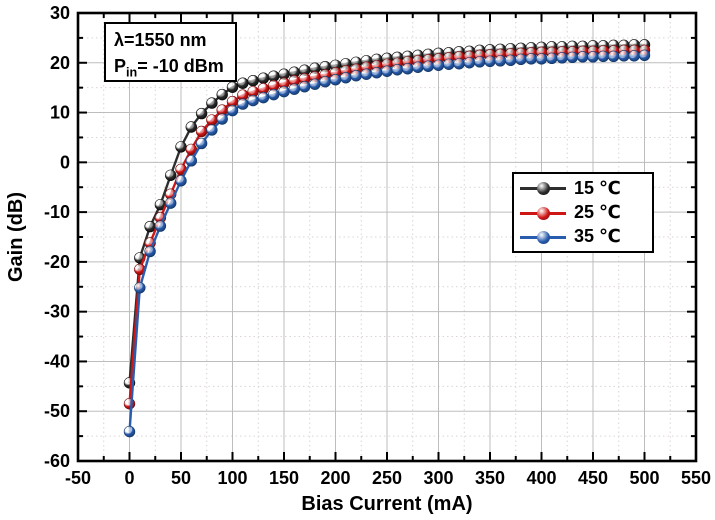 The height and width of the screenshot is (520, 715). What do you see at coordinates (543, 213) in the screenshot?
I see `legend-line-ball-icon` at bounding box center [543, 213].